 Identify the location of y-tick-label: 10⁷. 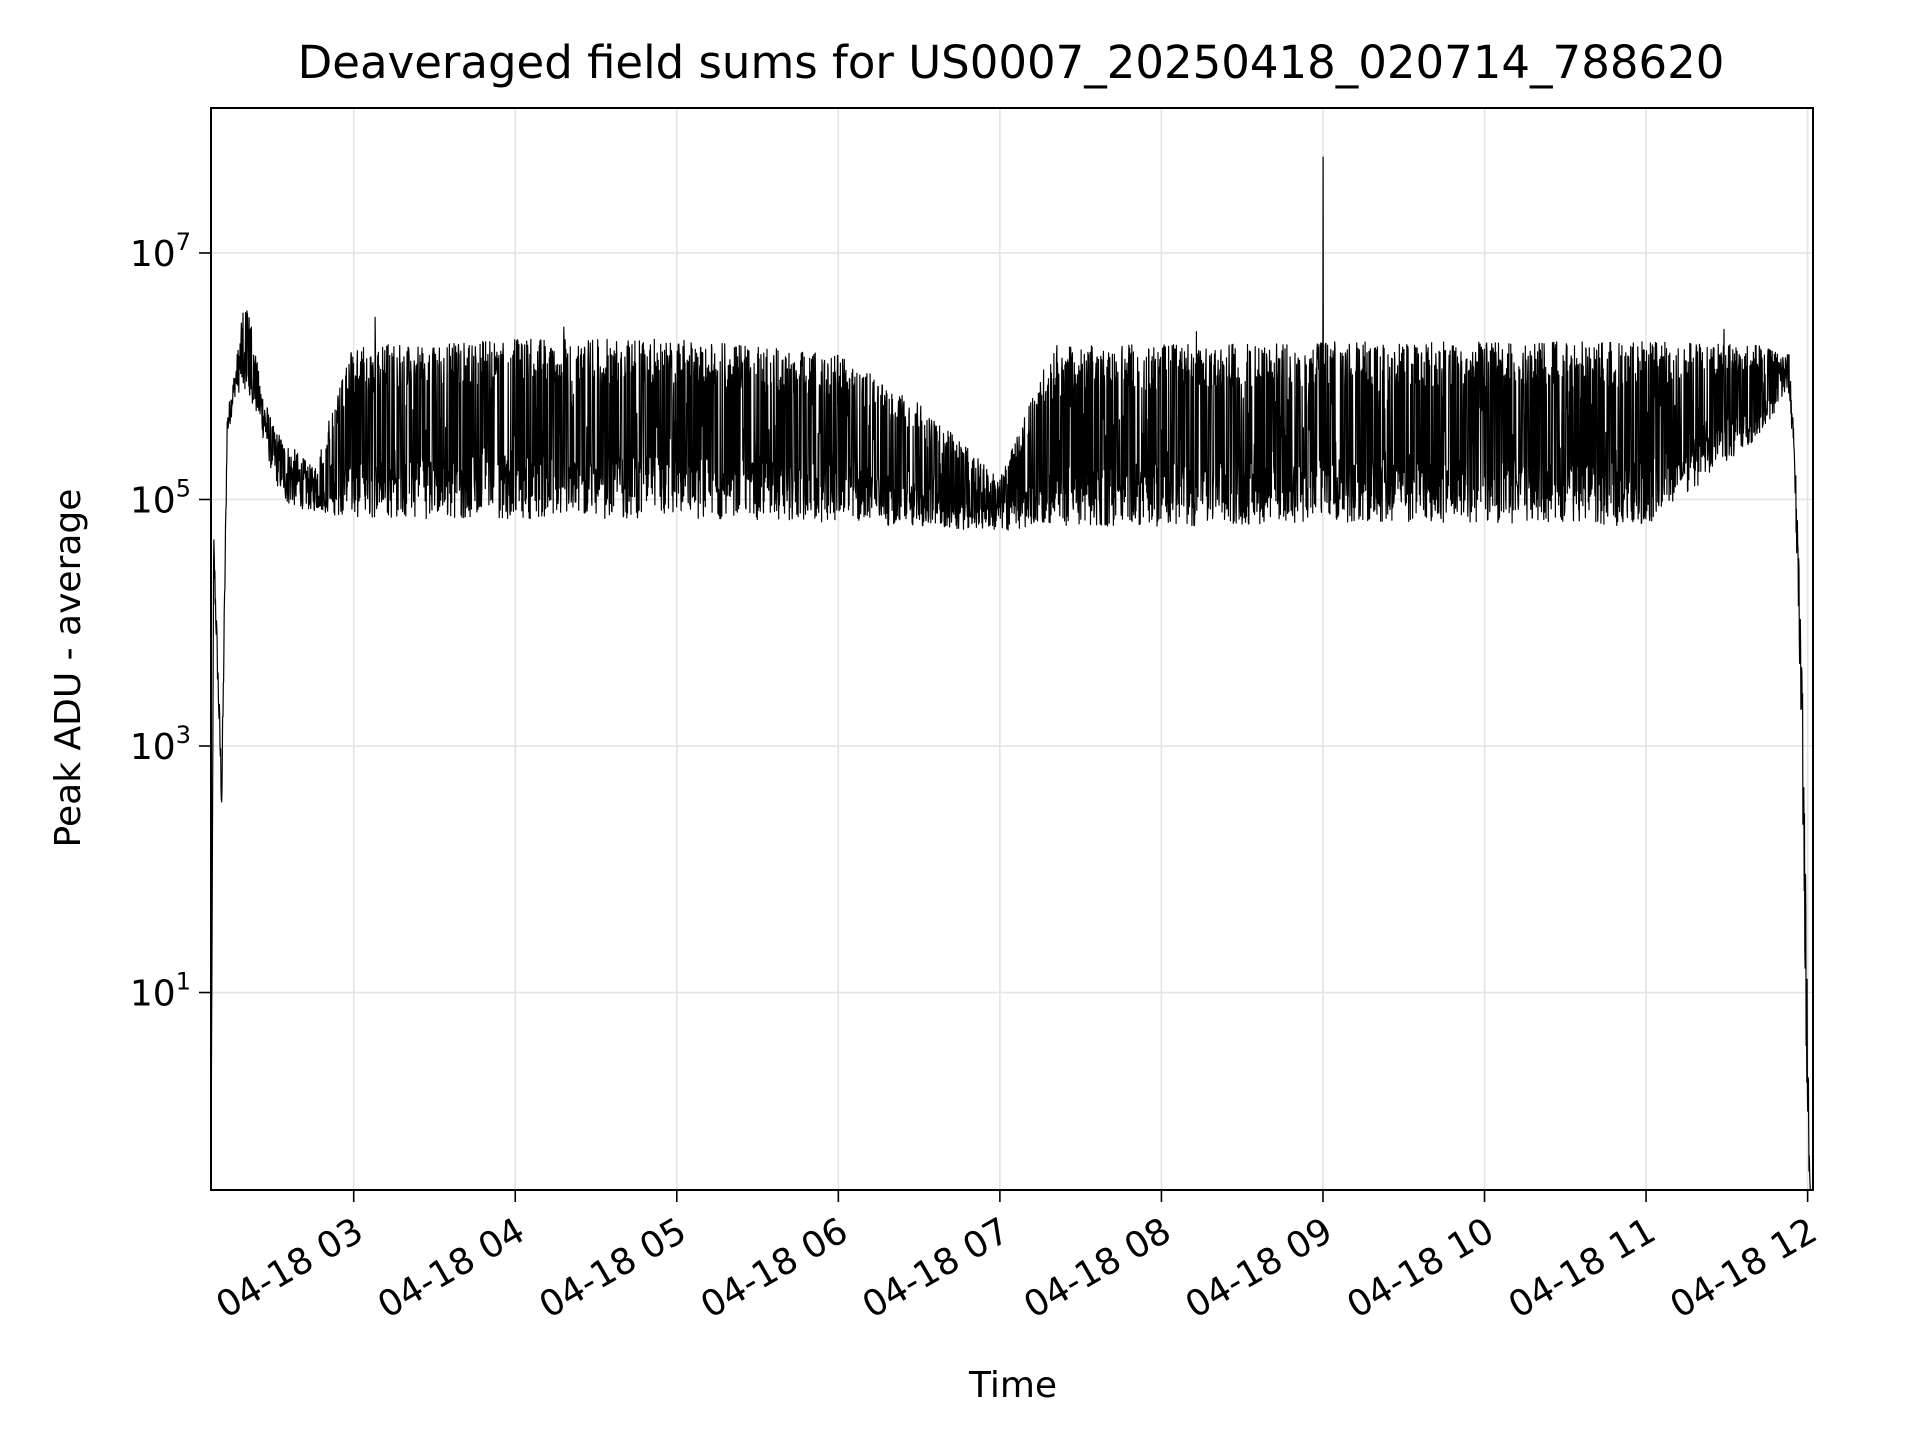
(160, 251).